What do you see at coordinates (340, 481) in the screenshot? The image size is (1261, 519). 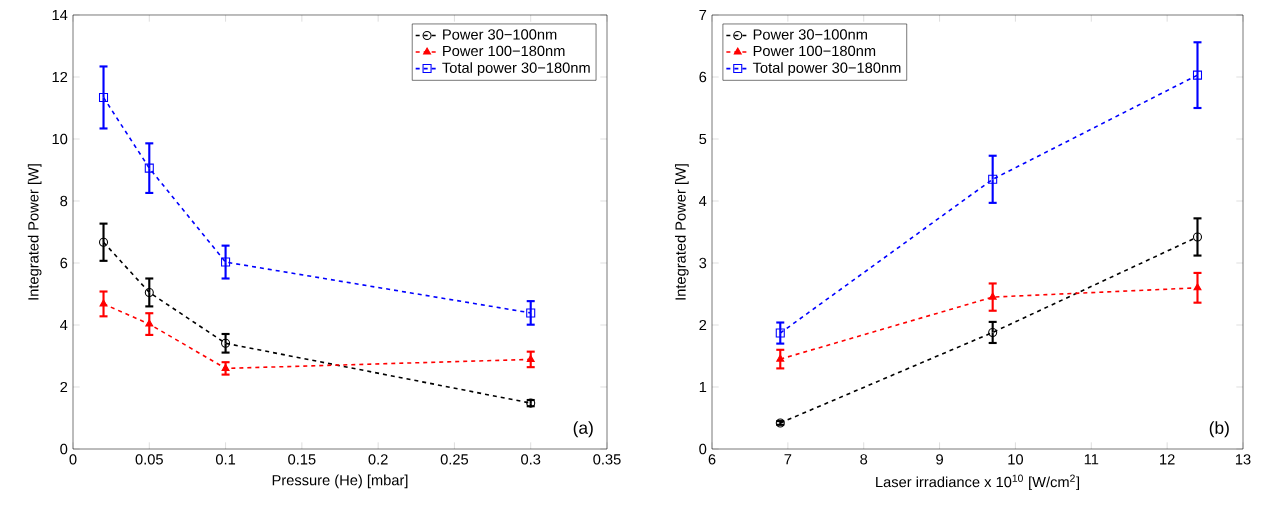 I see `x-axis-title: Pressure (He) [mbar]` at bounding box center [340, 481].